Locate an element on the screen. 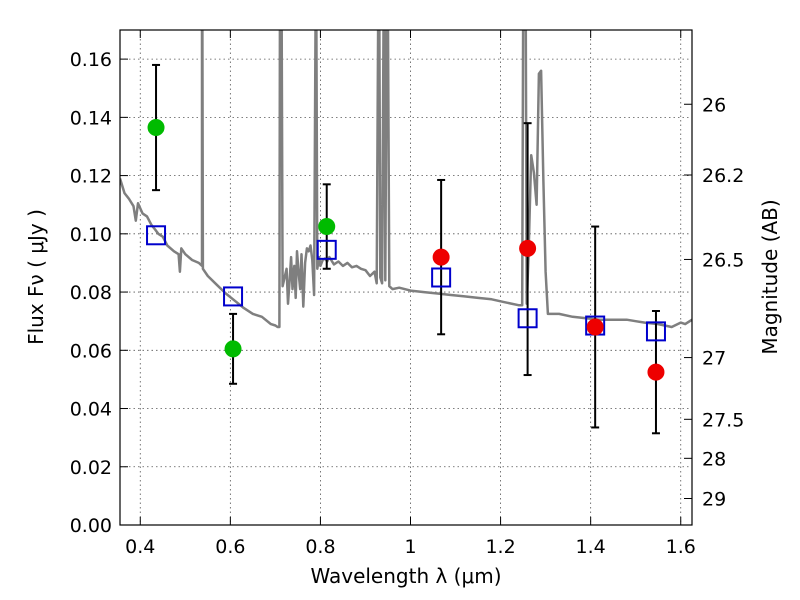 The width and height of the screenshot is (800, 600). y-tick-label: 0.10 is located at coordinates (91, 235).